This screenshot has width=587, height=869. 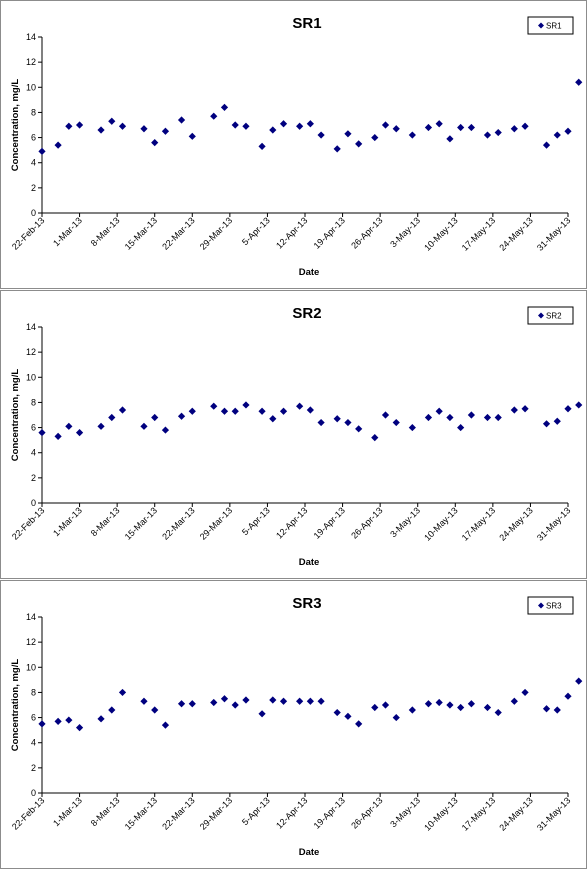 I want to click on chart-title: SR1, so click(x=306, y=23).